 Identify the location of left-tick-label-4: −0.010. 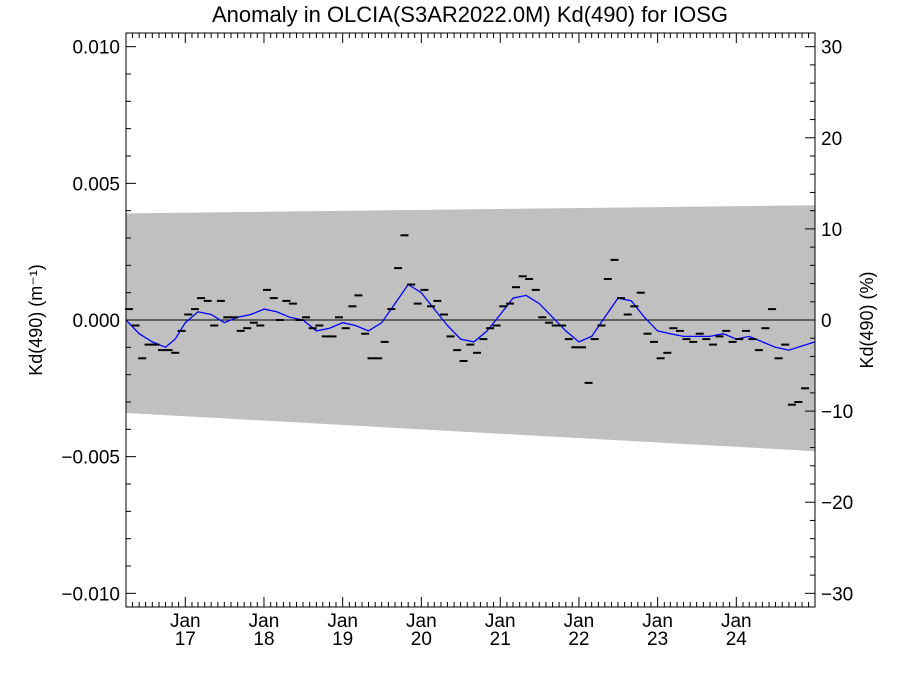
(90, 594).